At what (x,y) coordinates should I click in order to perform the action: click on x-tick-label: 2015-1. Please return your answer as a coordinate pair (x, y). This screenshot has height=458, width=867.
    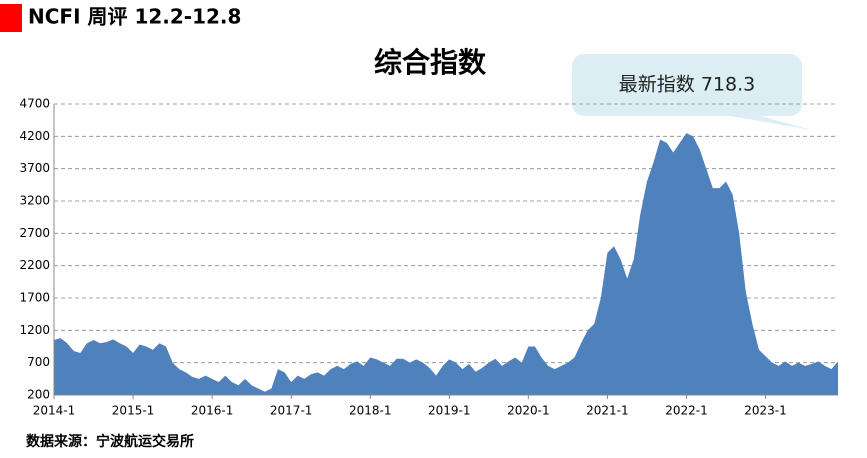
    Looking at the image, I should click on (133, 411).